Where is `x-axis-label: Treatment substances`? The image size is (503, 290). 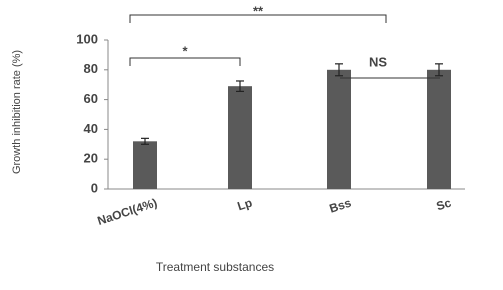
x-axis-label: Treatment substances is located at coordinates (215, 267).